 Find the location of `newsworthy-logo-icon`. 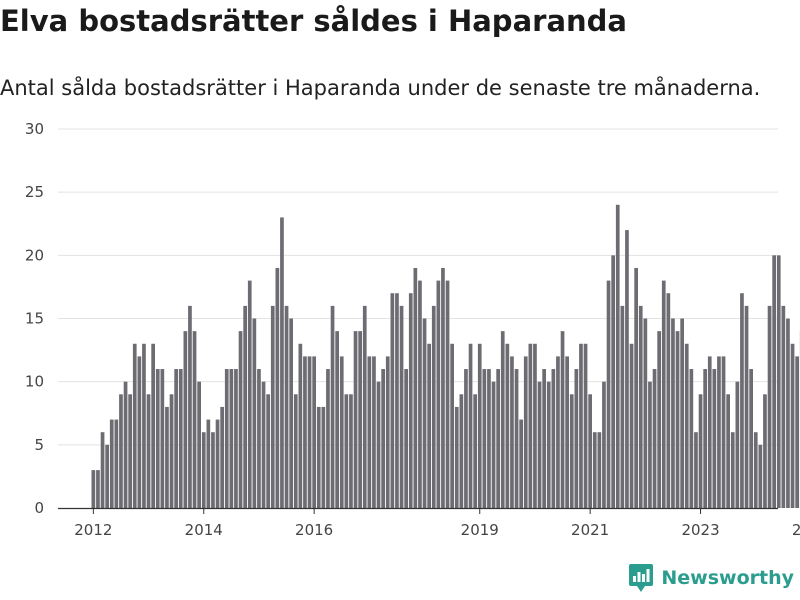

newsworthy-logo-icon is located at coordinates (641, 578).